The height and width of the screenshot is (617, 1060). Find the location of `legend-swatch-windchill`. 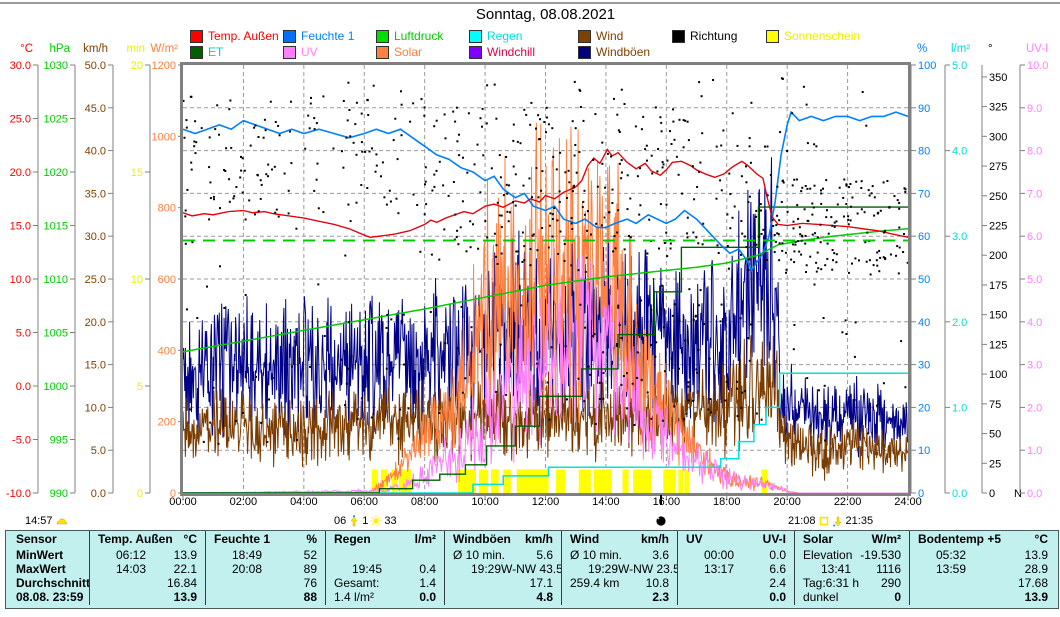

legend-swatch-windchill is located at coordinates (475, 52).